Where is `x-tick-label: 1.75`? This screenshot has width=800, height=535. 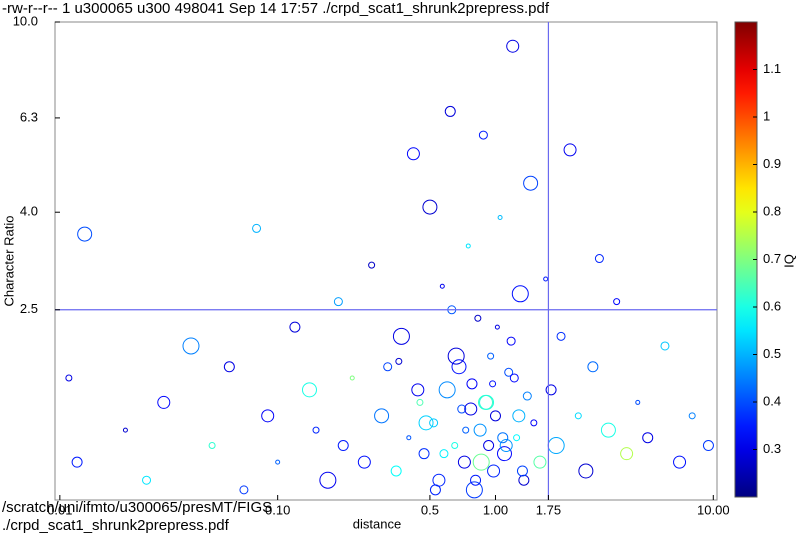
x-tick-label: 1.75 is located at coordinates (548, 509).